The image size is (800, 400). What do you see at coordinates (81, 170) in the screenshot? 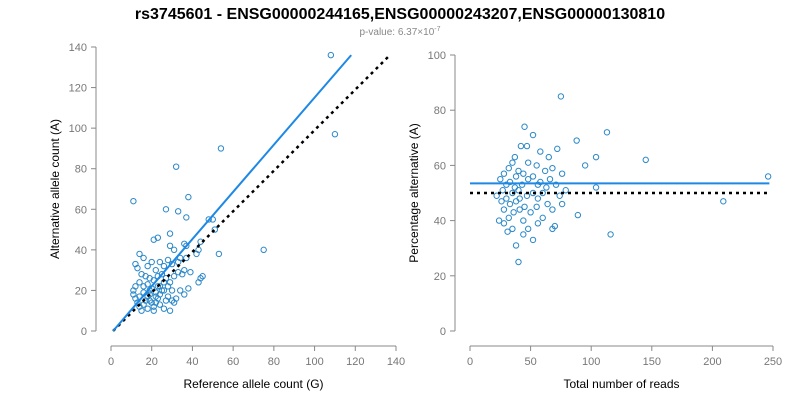
I see `left-y-tick-label: 80` at bounding box center [81, 170].